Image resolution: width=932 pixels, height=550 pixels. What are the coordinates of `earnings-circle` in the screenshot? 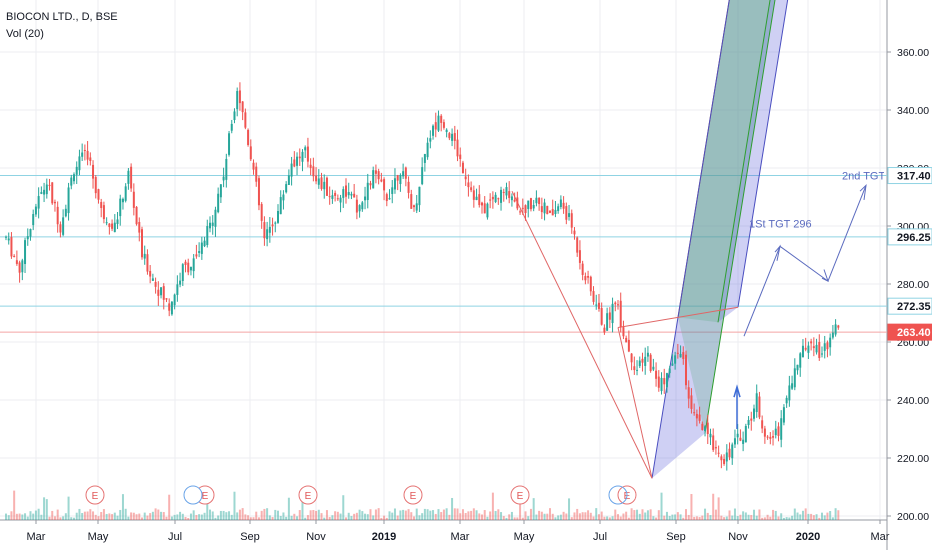 It's located at (308, 495).